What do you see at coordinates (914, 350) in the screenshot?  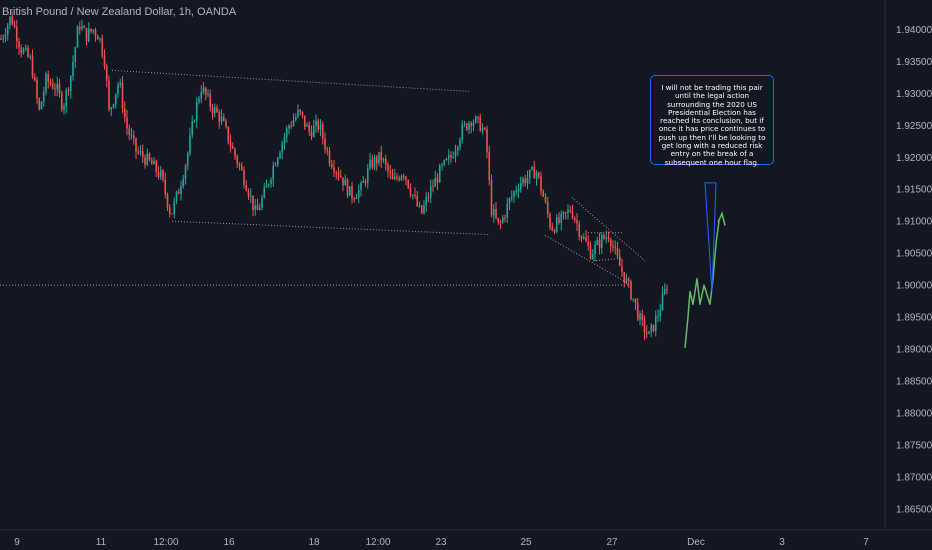 I see `y-tick-label: 1.89000` at bounding box center [914, 350].